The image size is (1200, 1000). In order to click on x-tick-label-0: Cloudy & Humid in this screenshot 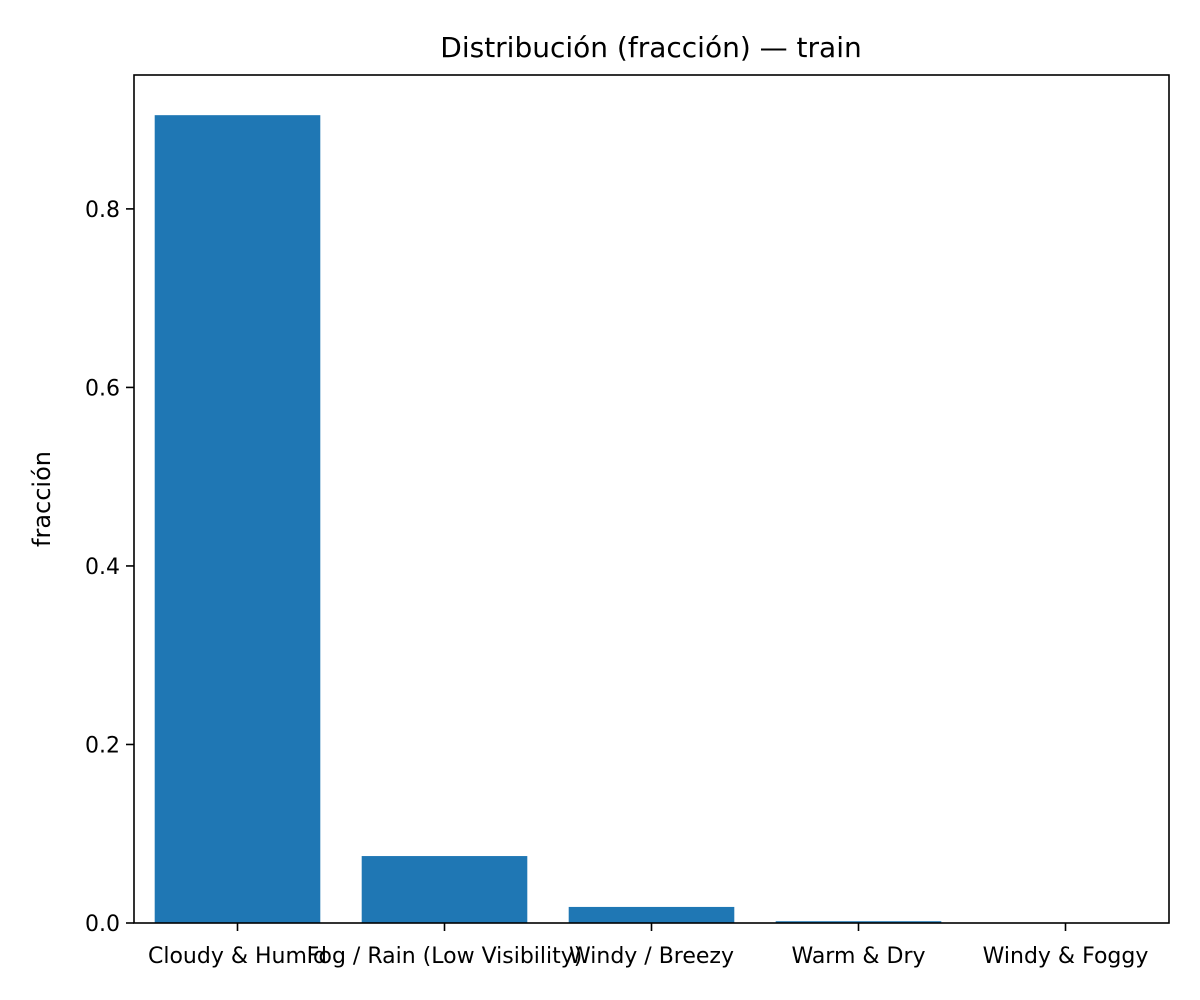, I will do `click(237, 956)`.